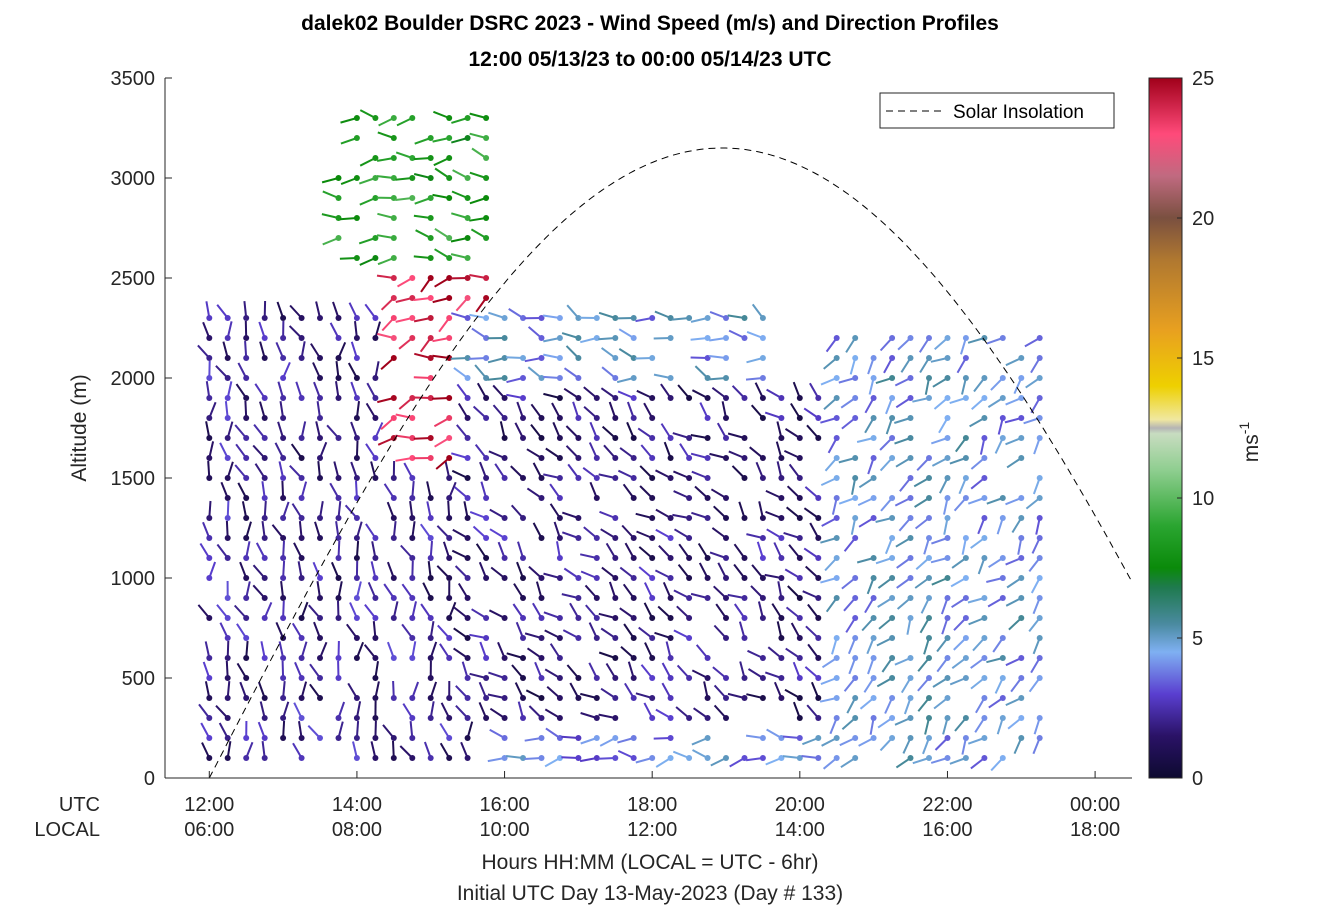  What do you see at coordinates (1195, 429) in the screenshot?
I see `colorbar-ticks: 0 5 10 15 20 25` at bounding box center [1195, 429].